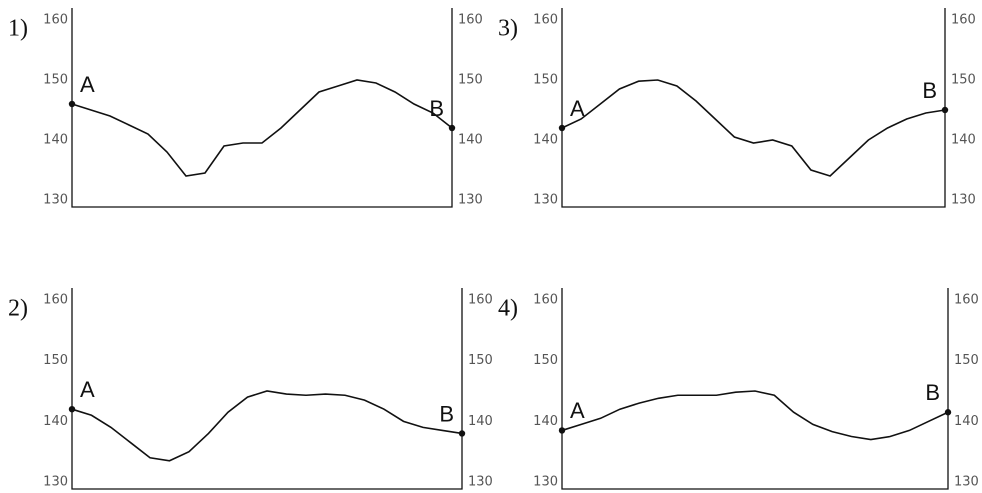 Image resolution: width=982 pixels, height=493 pixels. What do you see at coordinates (18, 29) in the screenshot?
I see `panel-label: 1)` at bounding box center [18, 29].